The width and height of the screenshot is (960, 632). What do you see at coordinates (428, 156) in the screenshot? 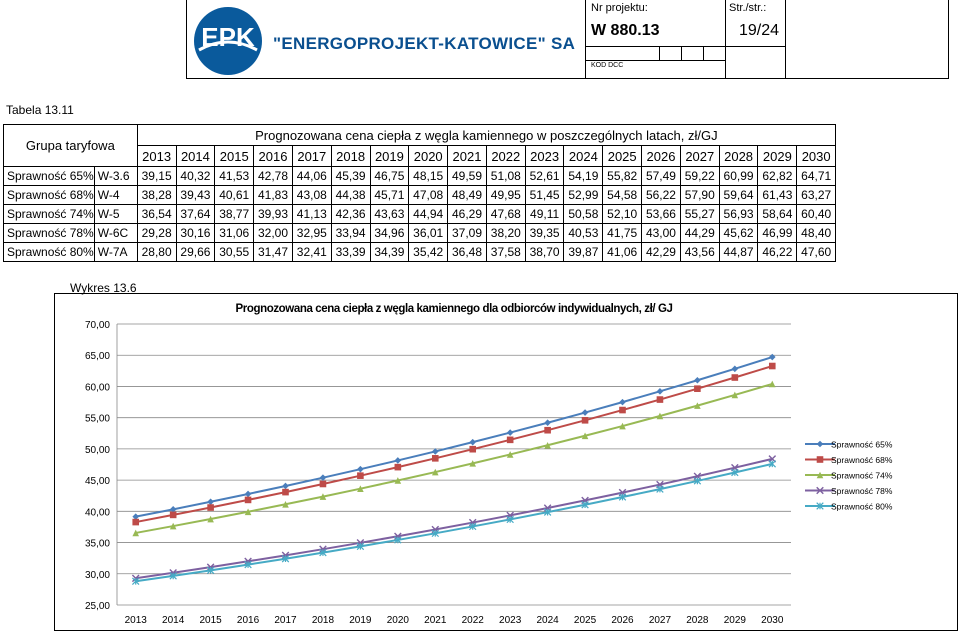
I see `year-header: 2020` at bounding box center [428, 156].